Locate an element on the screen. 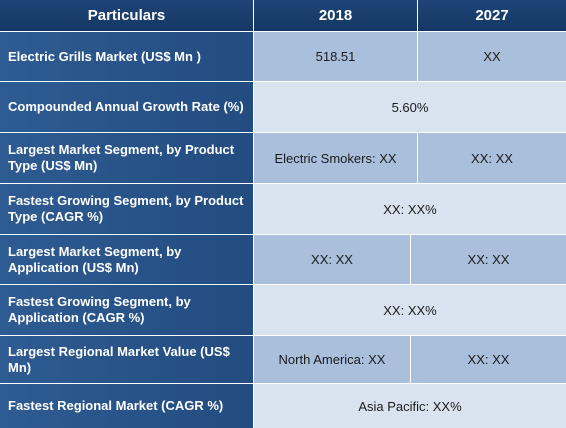 This screenshot has width=566, height=428. row-label: Electric Grills Market (US$ Mn ) is located at coordinates (126, 56).